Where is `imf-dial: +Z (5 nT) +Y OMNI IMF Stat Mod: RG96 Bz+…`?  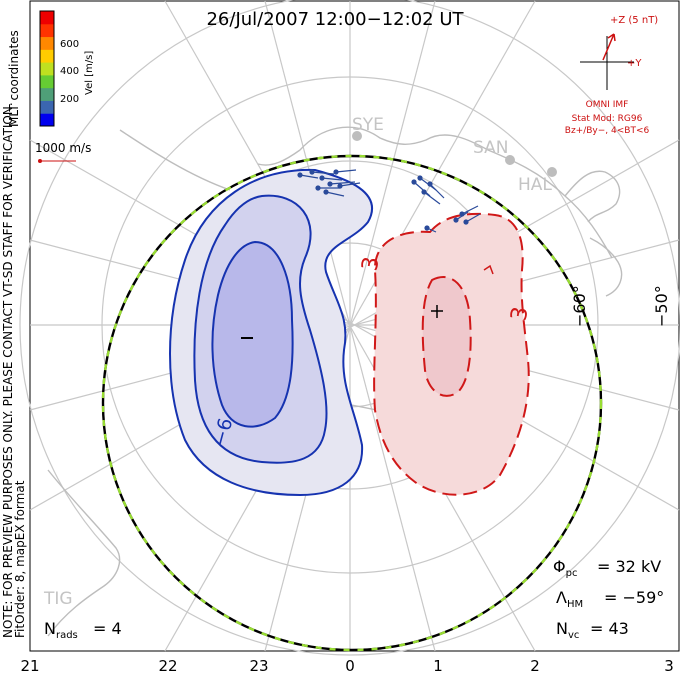
imf-dial: +Z (5 nT) +Y OMNI IMF Stat Mod: RG96 Bz+… is located at coordinates (612, 75).